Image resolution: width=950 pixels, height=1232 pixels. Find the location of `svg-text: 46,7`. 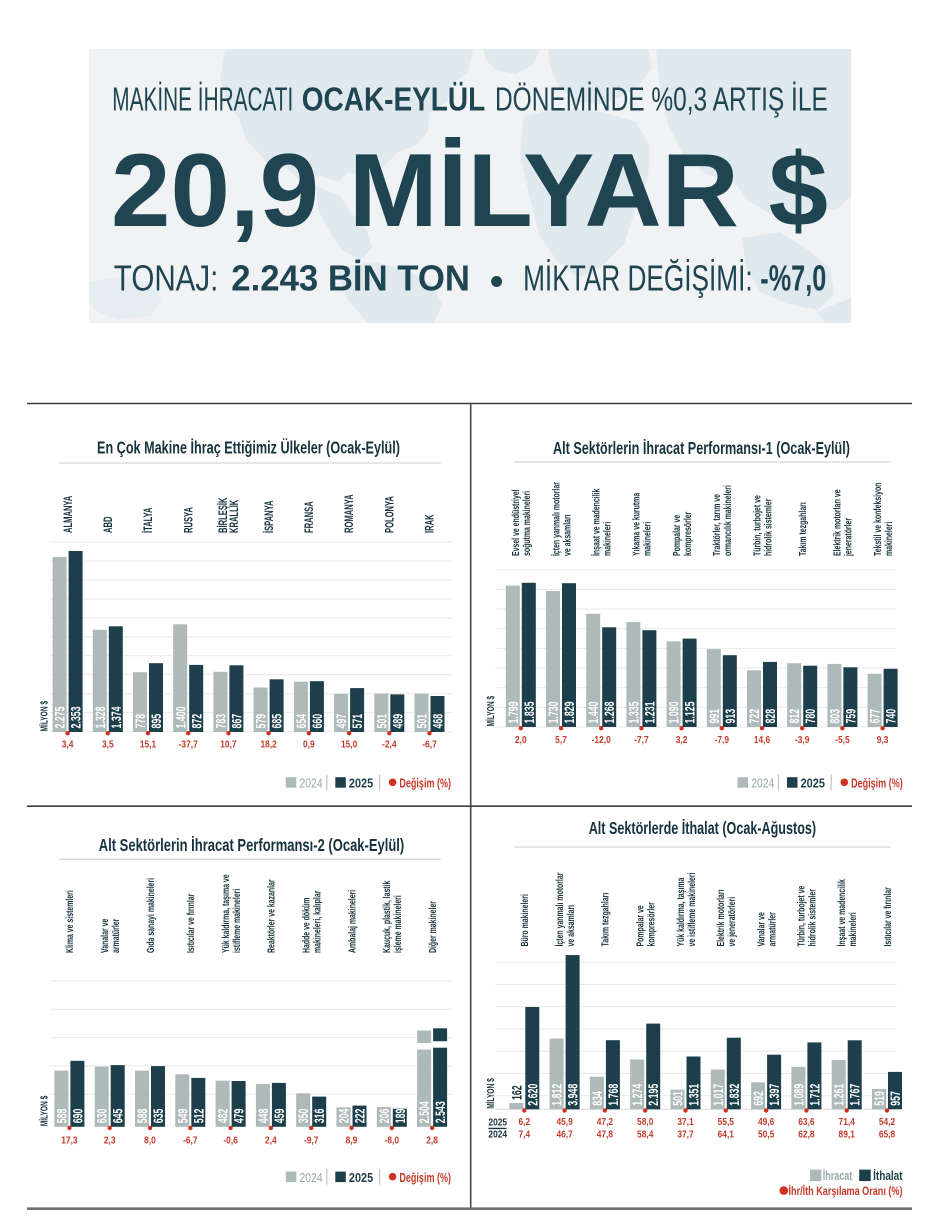

svg-text: 46,7 is located at coordinates (564, 1134).